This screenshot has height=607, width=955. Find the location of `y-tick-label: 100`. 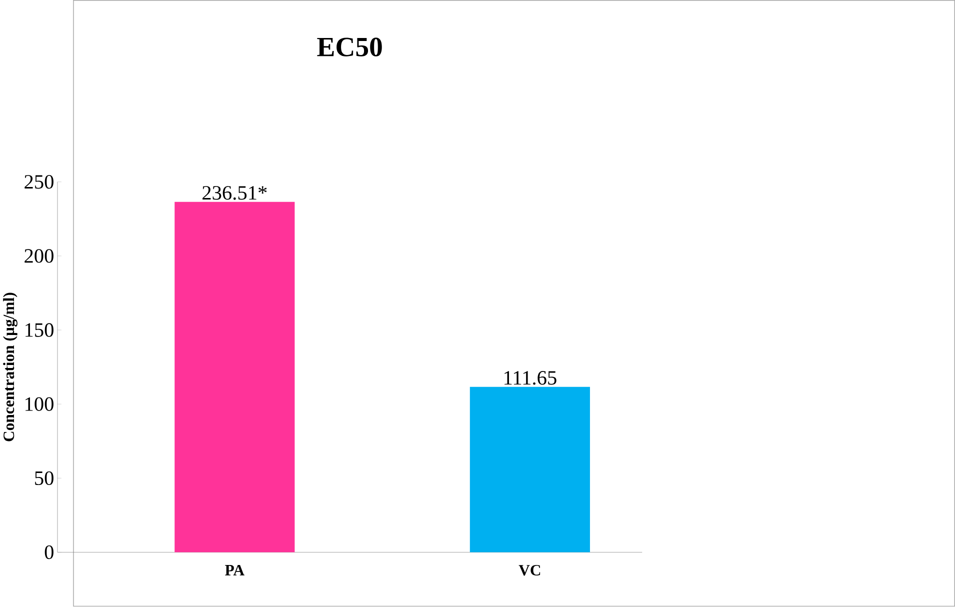

y-tick-label: 100 is located at coordinates (40, 404).